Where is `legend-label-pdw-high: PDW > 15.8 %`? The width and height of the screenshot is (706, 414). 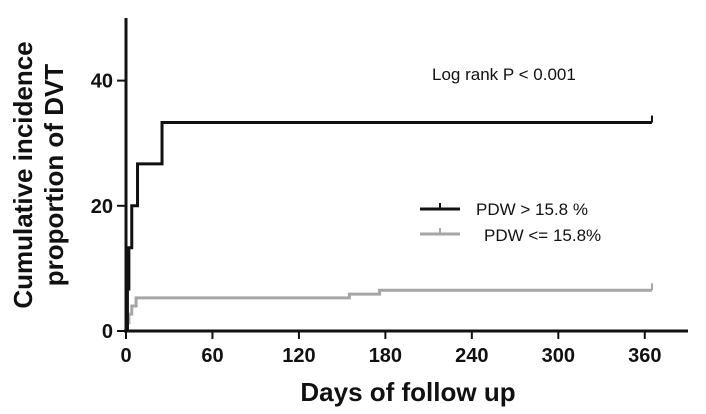
legend-label-pdw-high: PDW > 15.8 % is located at coordinates (532, 209).